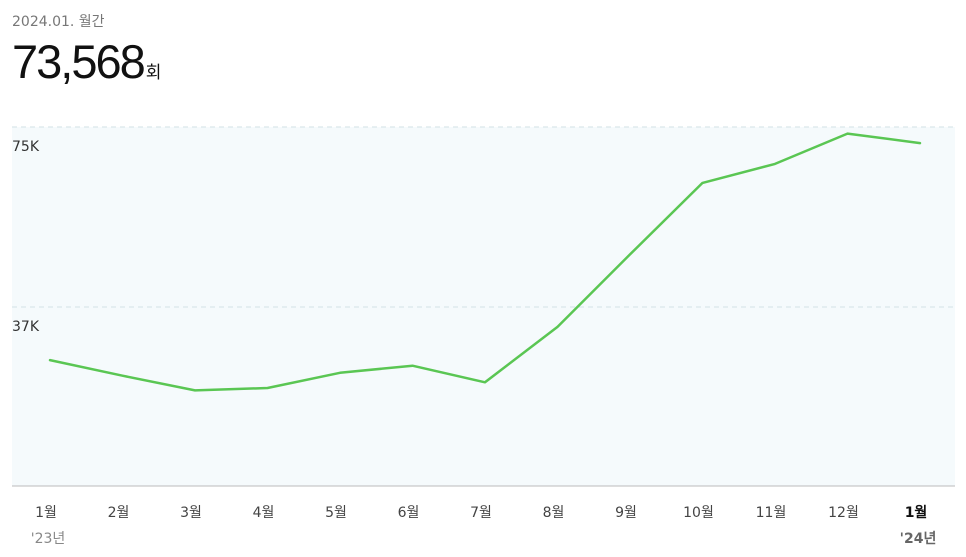  Describe the element at coordinates (918, 539) in the screenshot. I see `year-label: '24년` at that location.